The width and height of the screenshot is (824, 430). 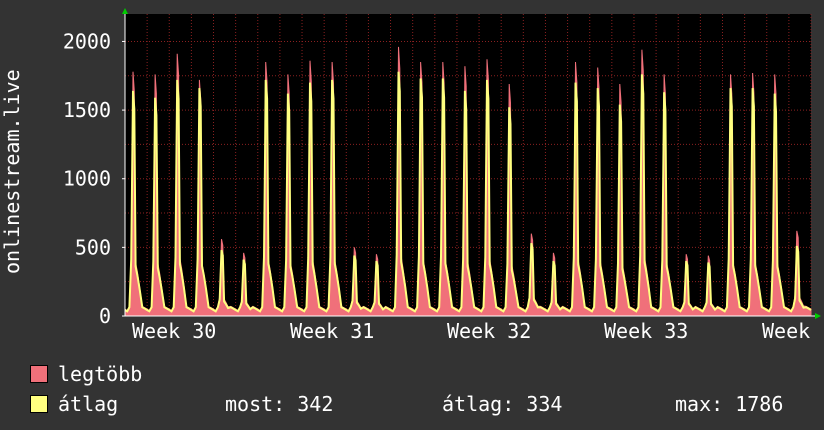 I want to click on y-axis-ticks: 0 500 1000 1500 2000, so click(x=94, y=178).